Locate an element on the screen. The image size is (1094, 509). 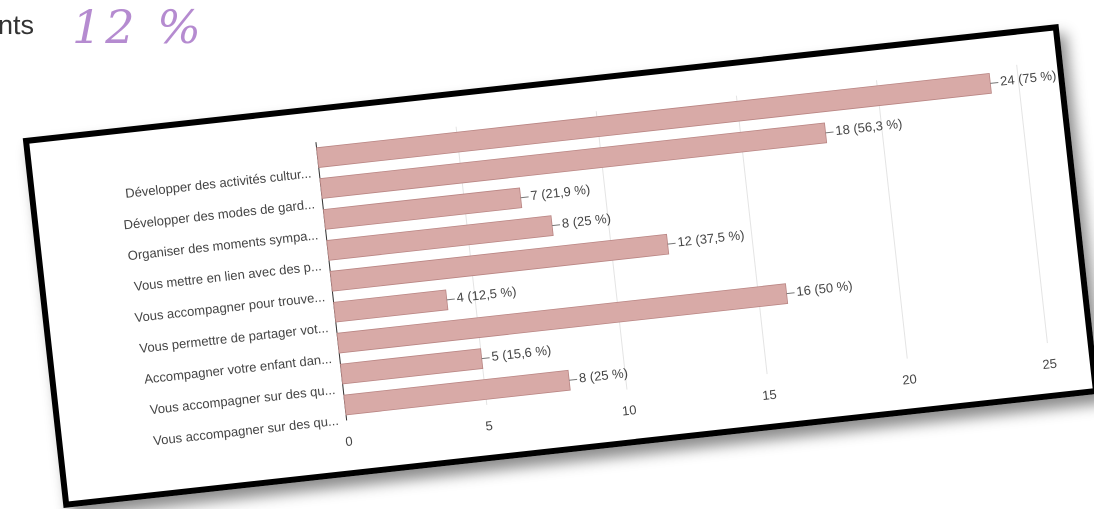
value-label: 5 (15,6 %) is located at coordinates (521, 352).